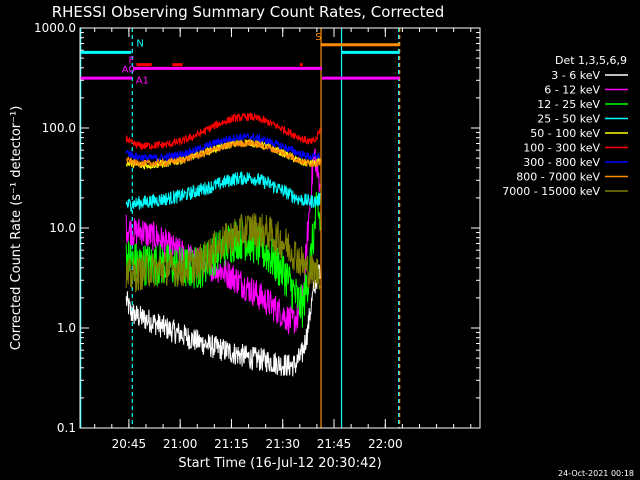 The image size is (640, 480). I want to click on flag-label-s: S, so click(318, 37).